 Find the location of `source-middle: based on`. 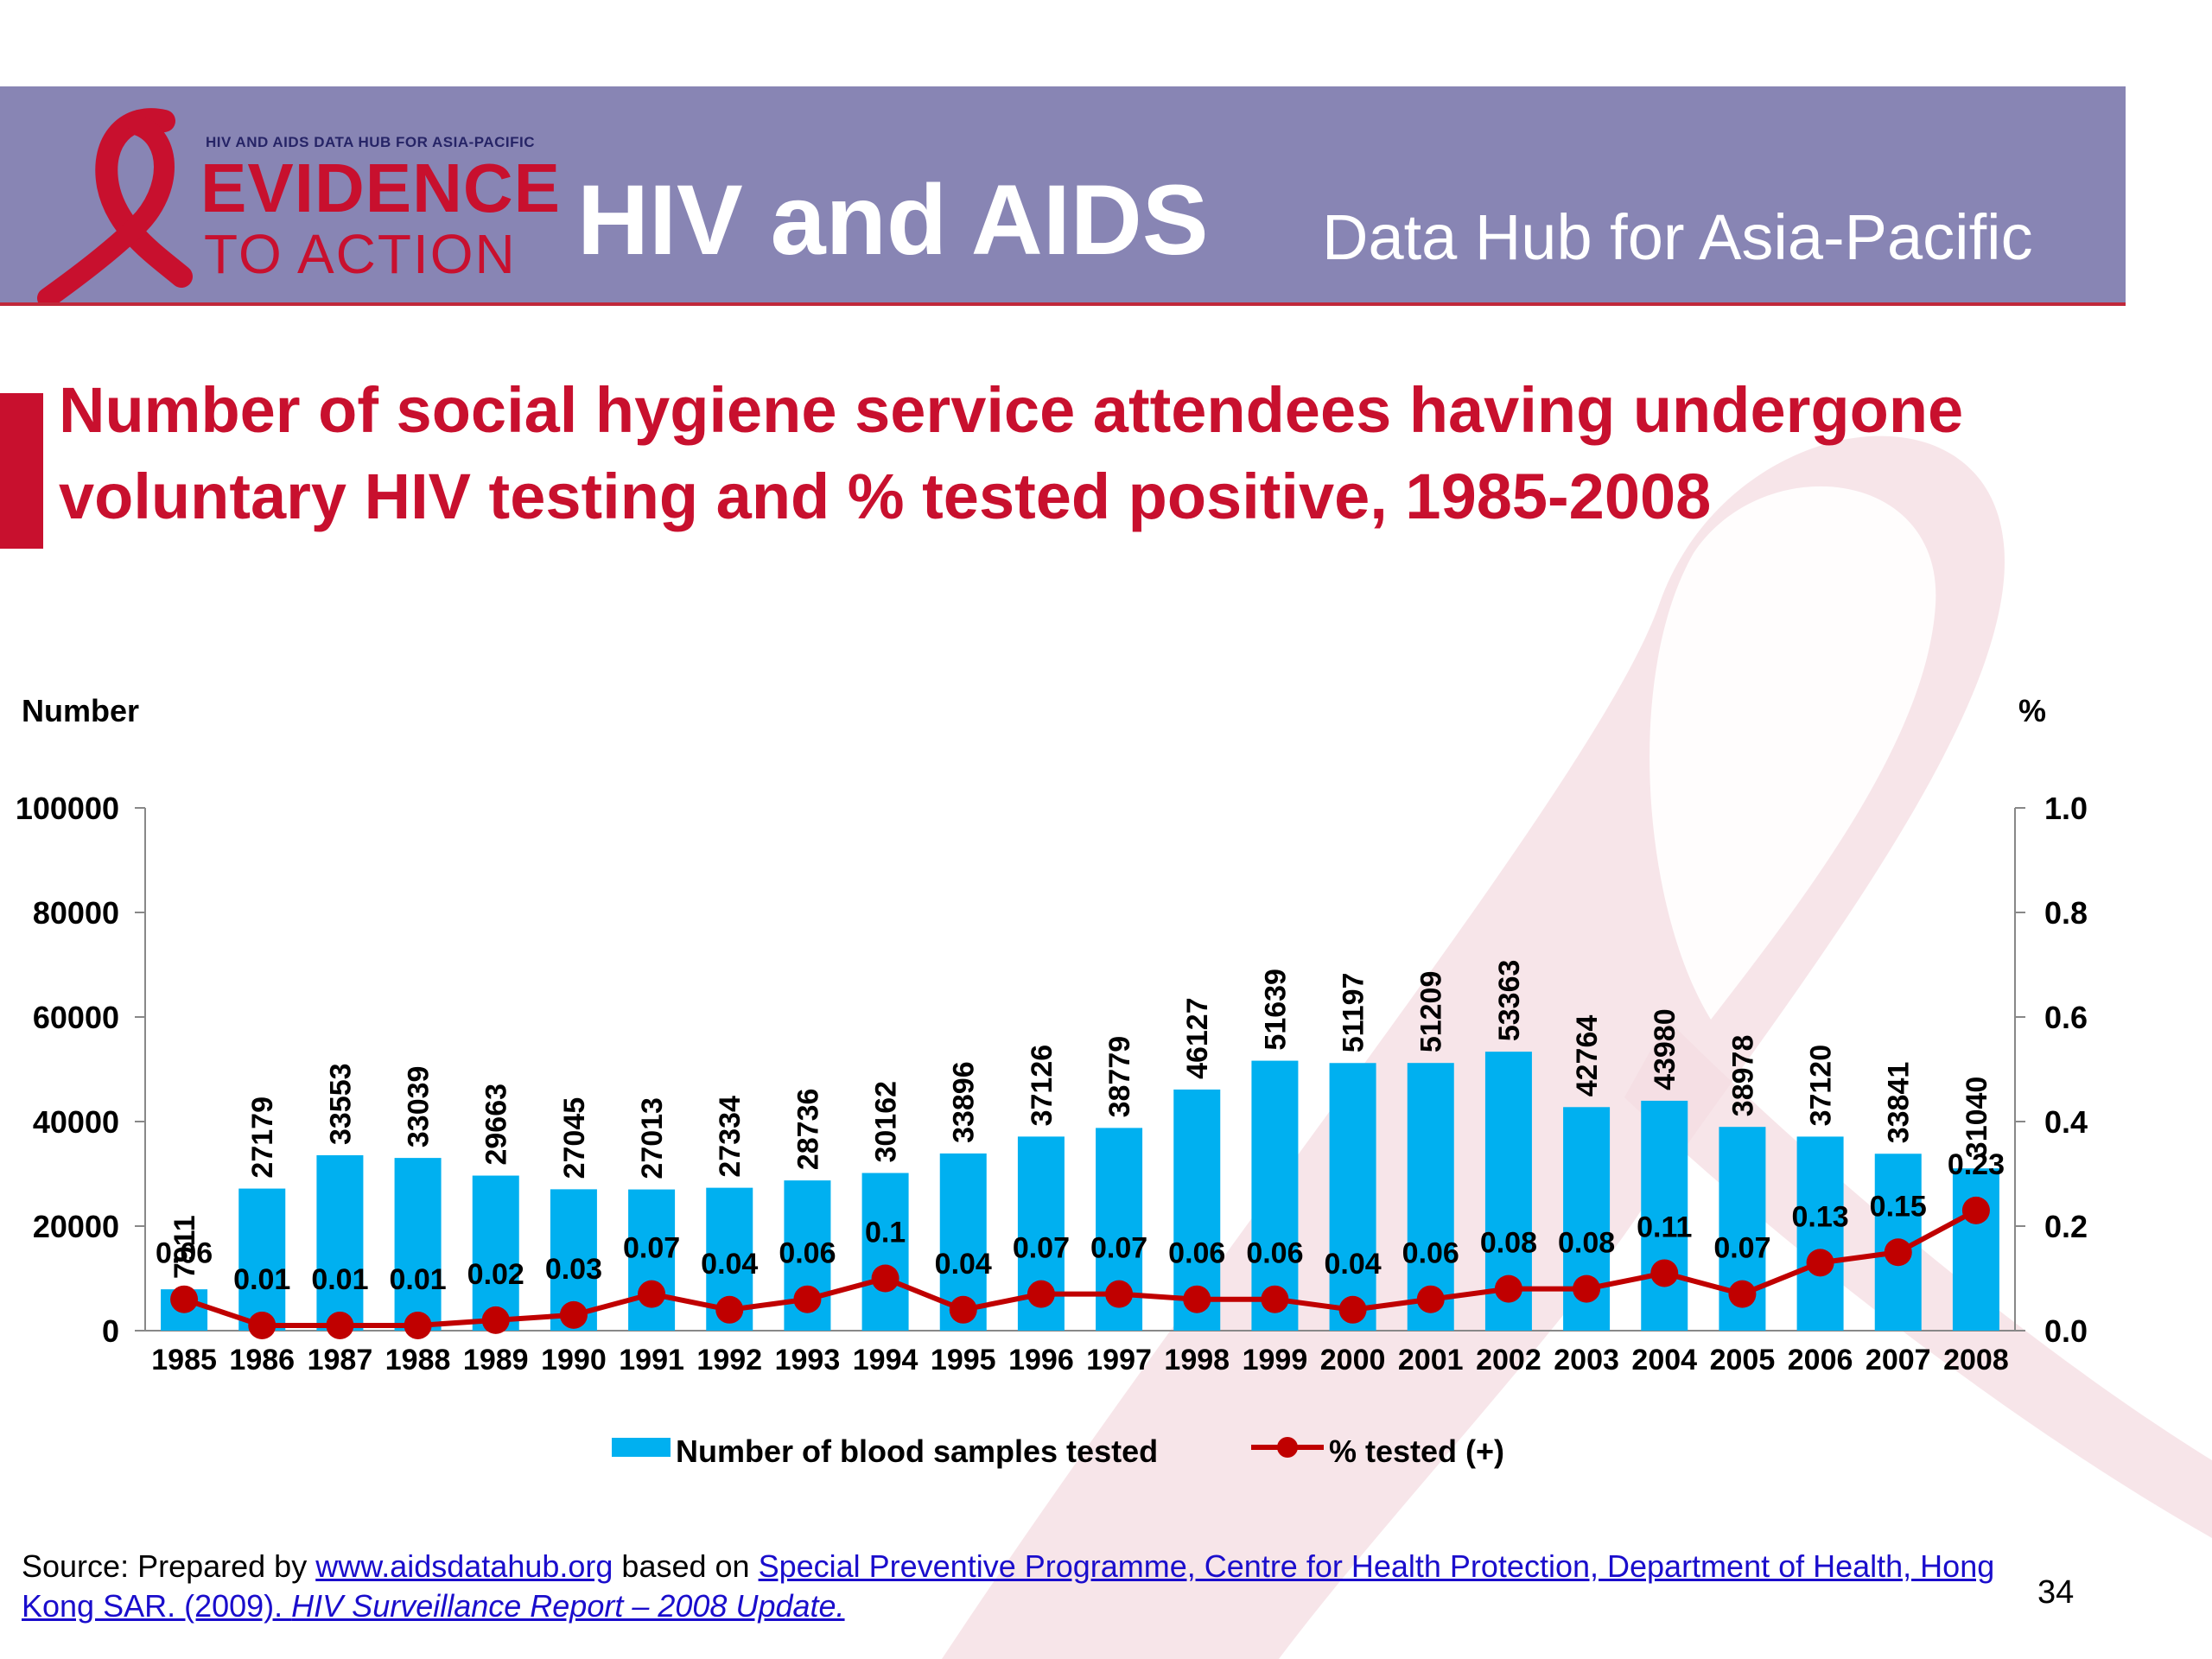

source-middle: based on is located at coordinates (686, 1566).